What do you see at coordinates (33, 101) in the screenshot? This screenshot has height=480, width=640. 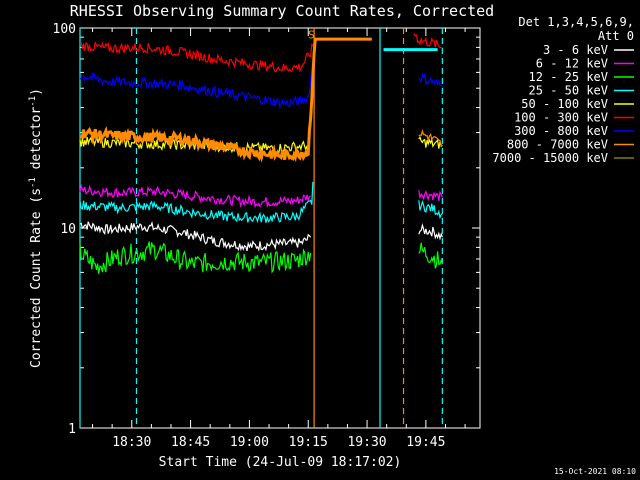 I see `y-axis-label-sup2: -1` at bounding box center [33, 101].